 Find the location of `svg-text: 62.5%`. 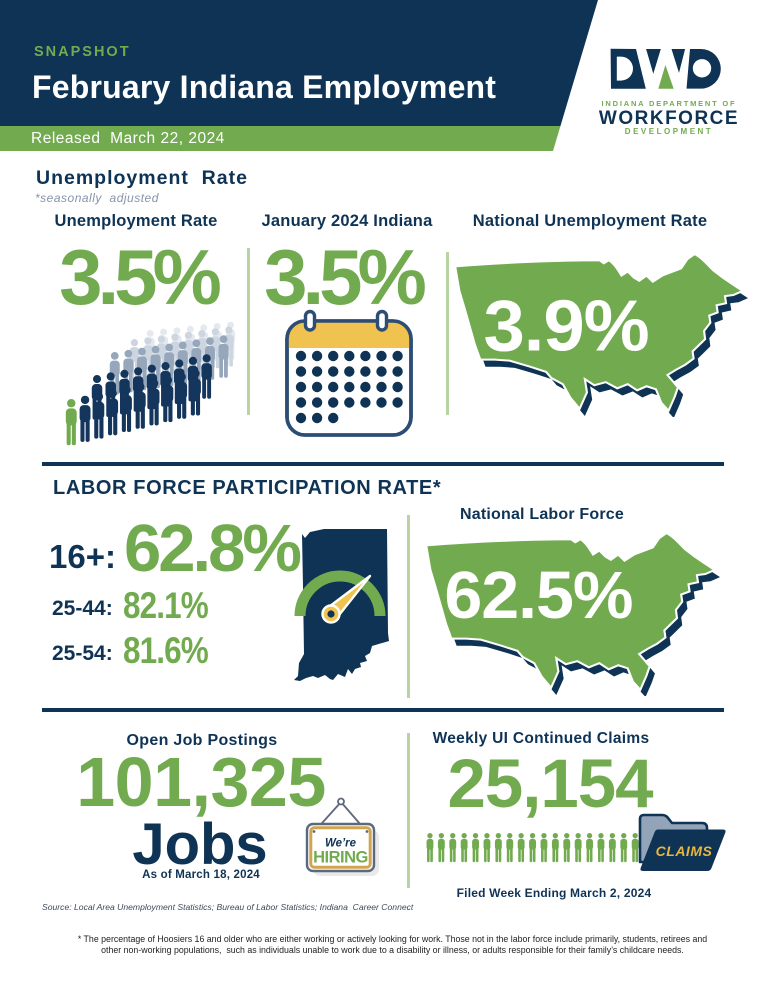

svg-text: 62.5% is located at coordinates (538, 596).